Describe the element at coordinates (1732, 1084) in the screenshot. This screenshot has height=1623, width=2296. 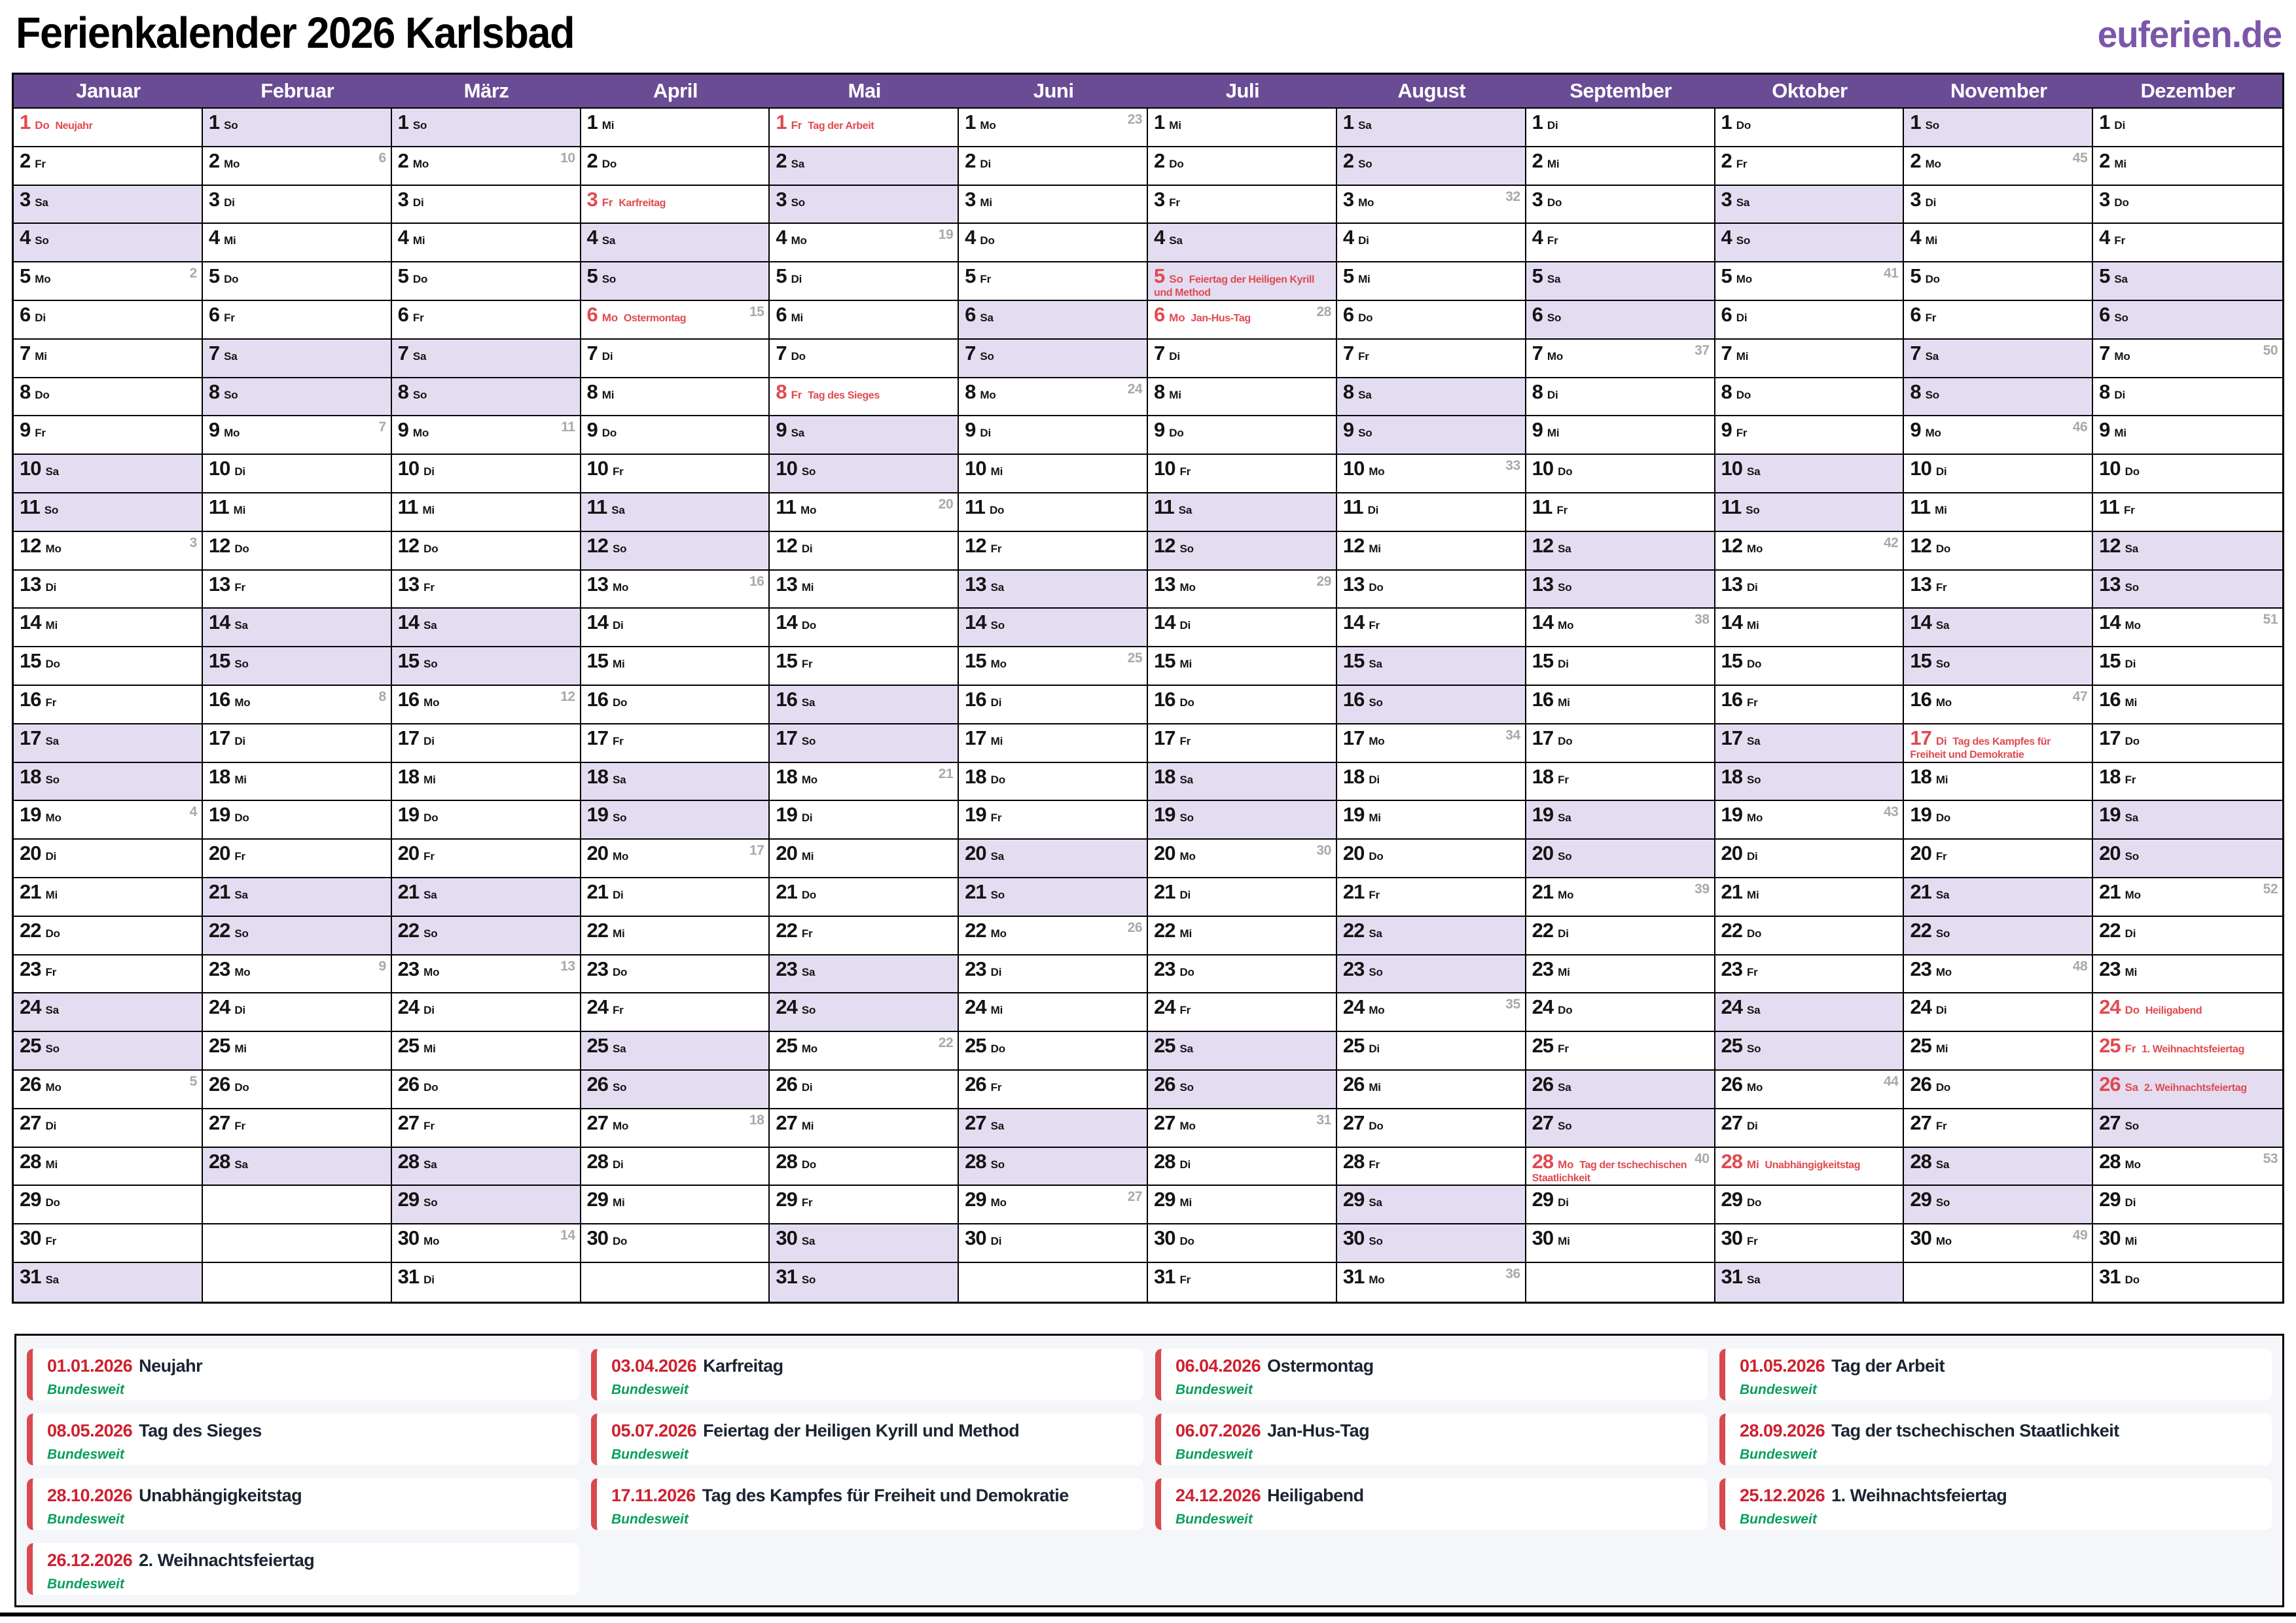
I see `day-number: 26` at that location.